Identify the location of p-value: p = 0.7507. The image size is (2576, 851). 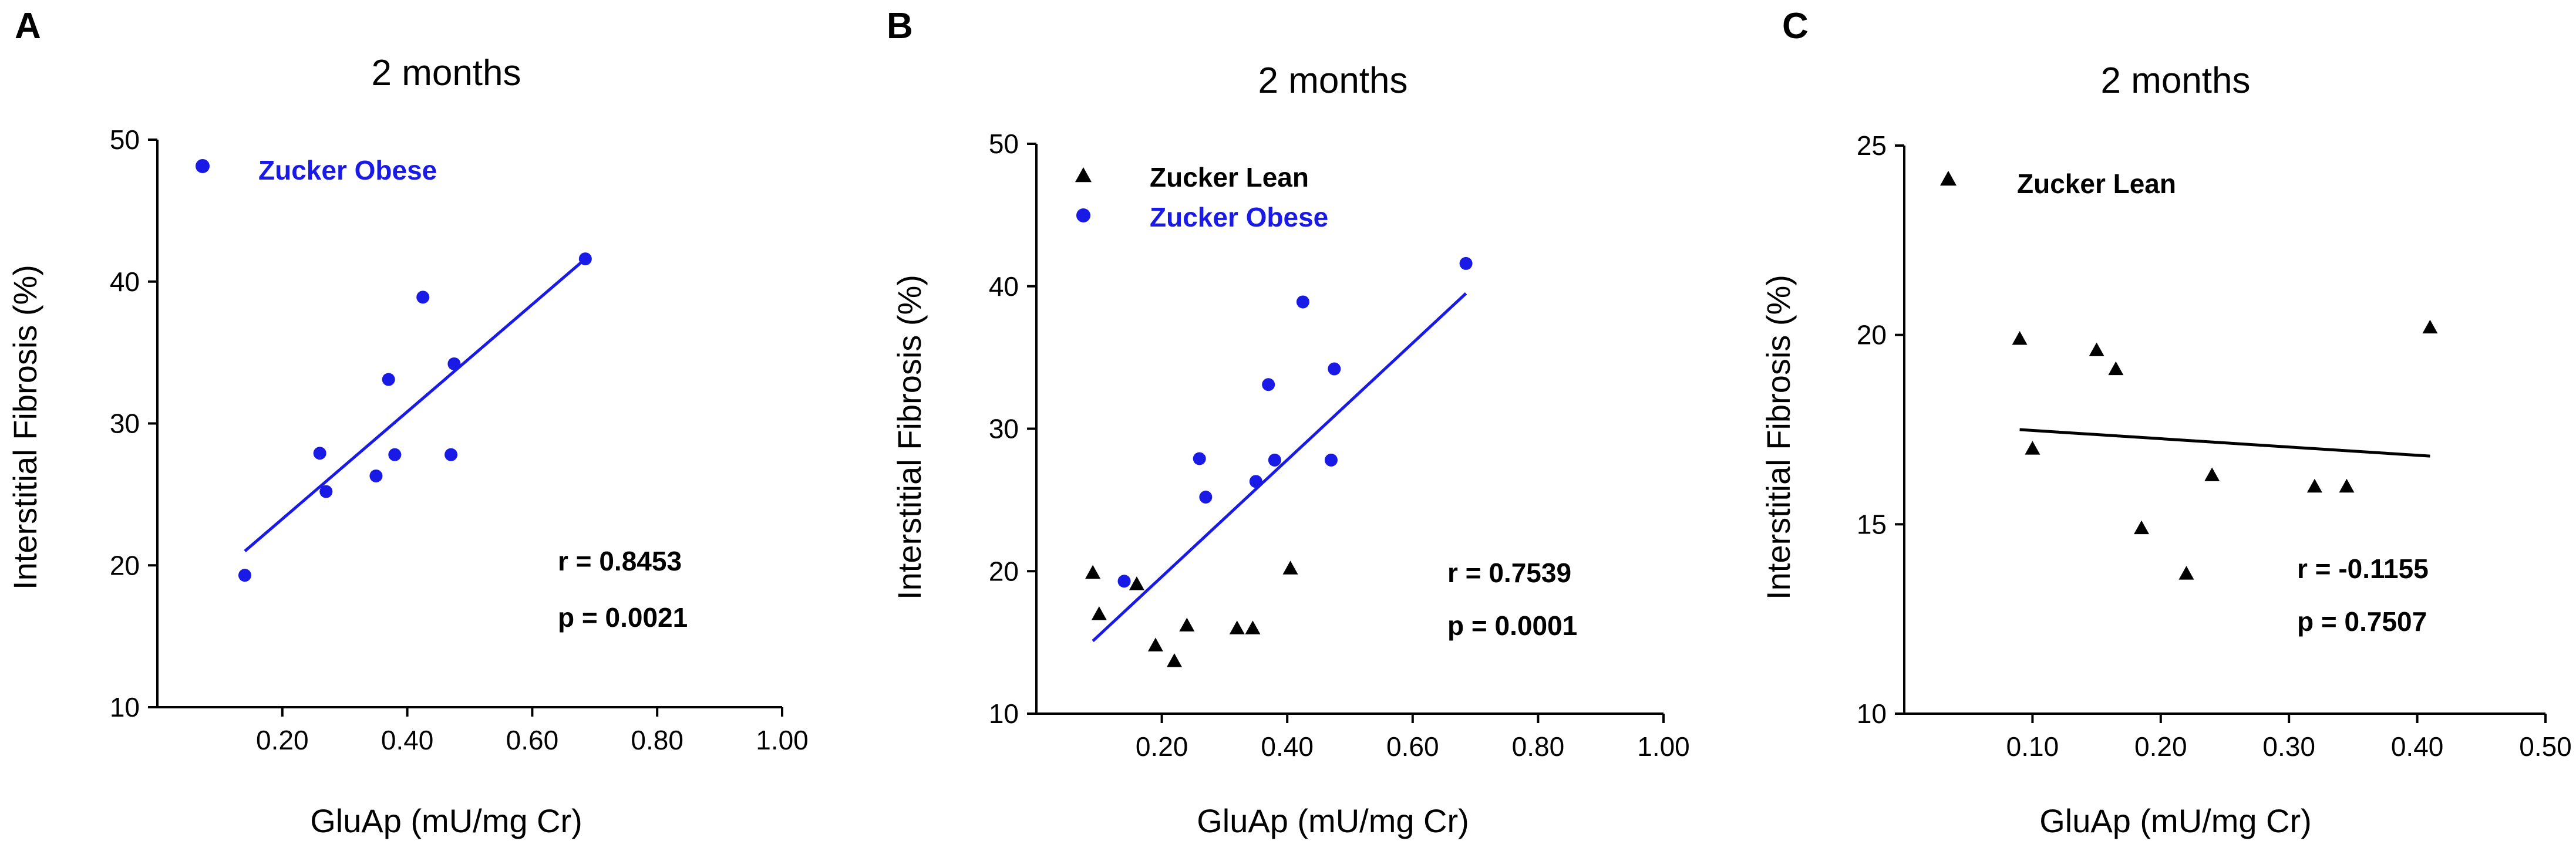
(2362, 621).